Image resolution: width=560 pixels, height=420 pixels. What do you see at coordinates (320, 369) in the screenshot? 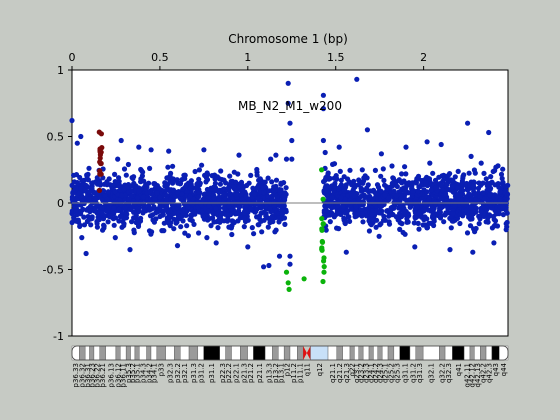
I see `band-label: q12` at bounding box center [320, 369].